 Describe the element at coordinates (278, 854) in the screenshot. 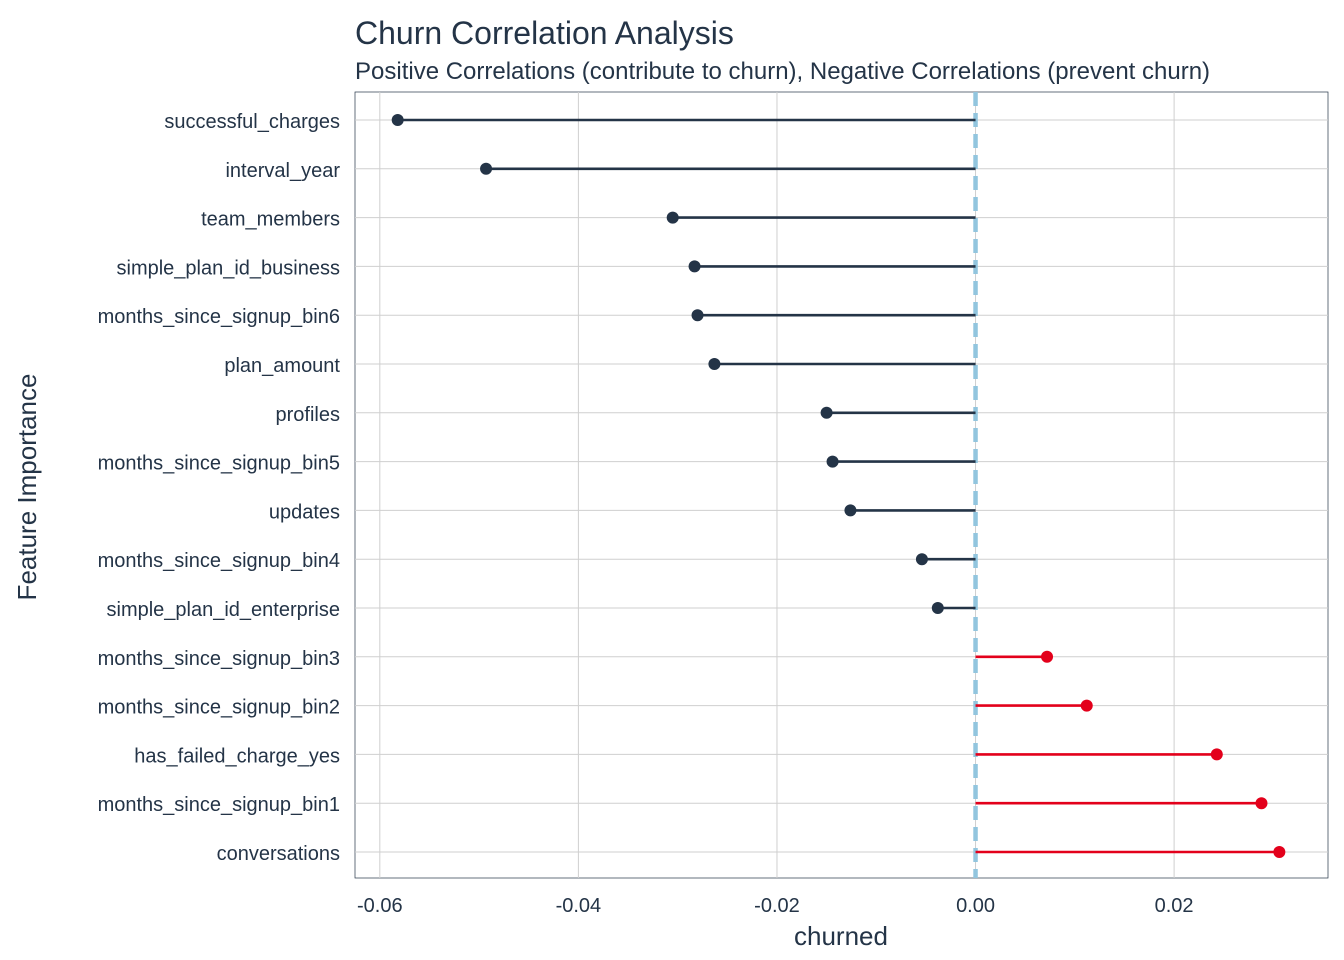

I see `y-tick-label: conversations` at that location.